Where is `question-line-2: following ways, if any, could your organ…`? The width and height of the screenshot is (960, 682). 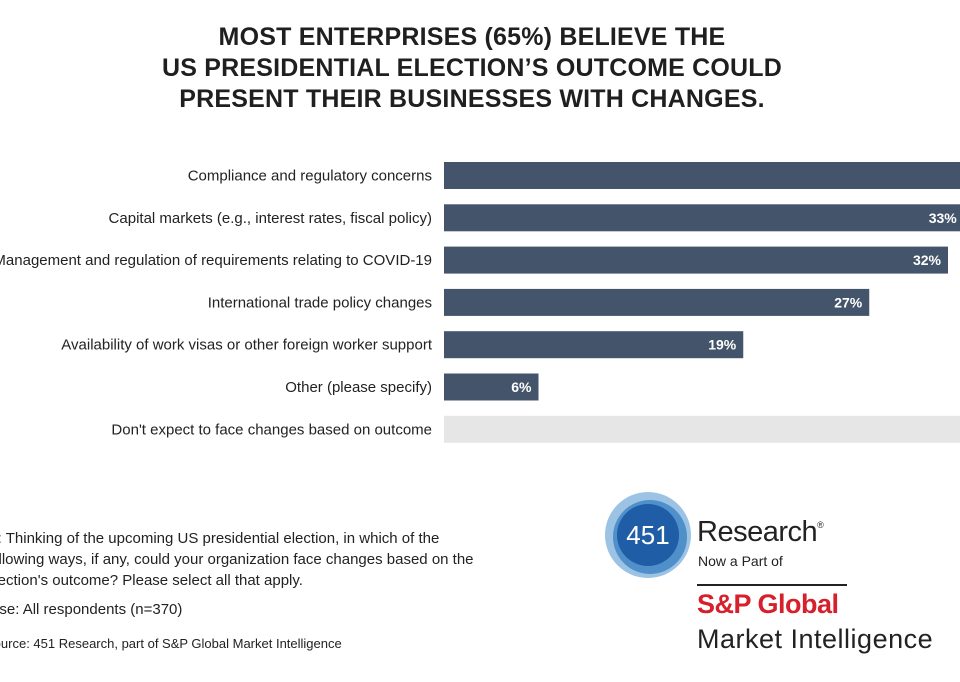
question-line-2: following ways, if any, could your organ… is located at coordinates (237, 559).